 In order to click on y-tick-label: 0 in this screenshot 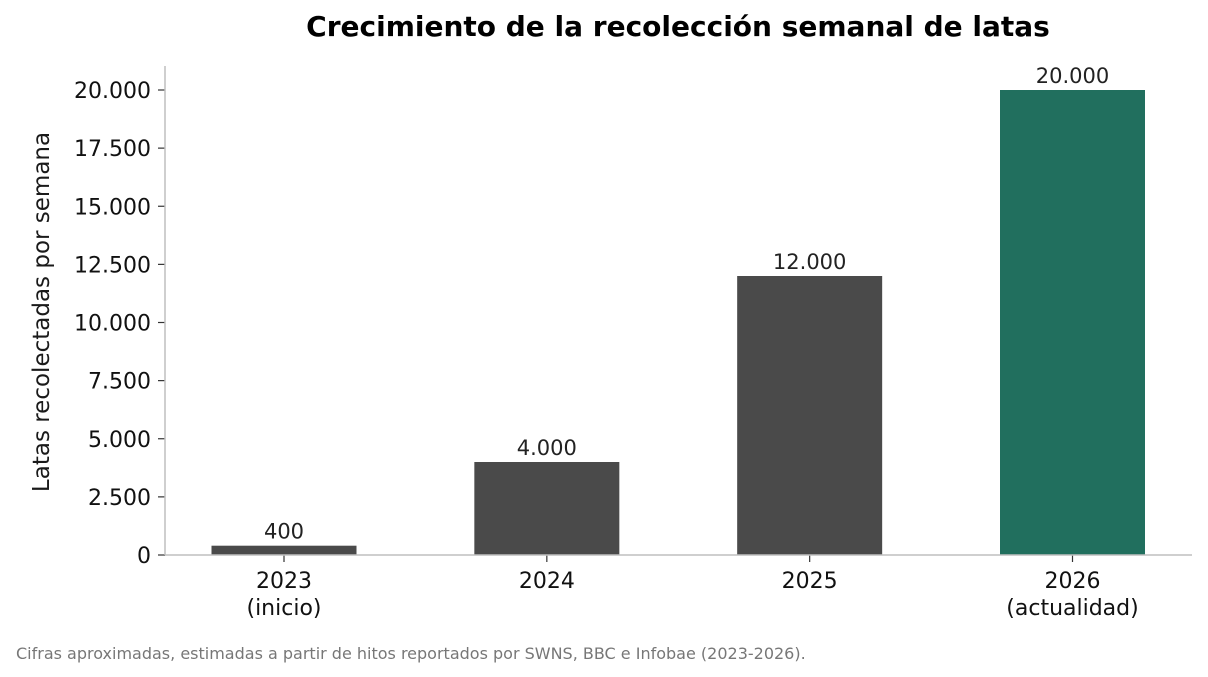, I will do `click(144, 556)`.